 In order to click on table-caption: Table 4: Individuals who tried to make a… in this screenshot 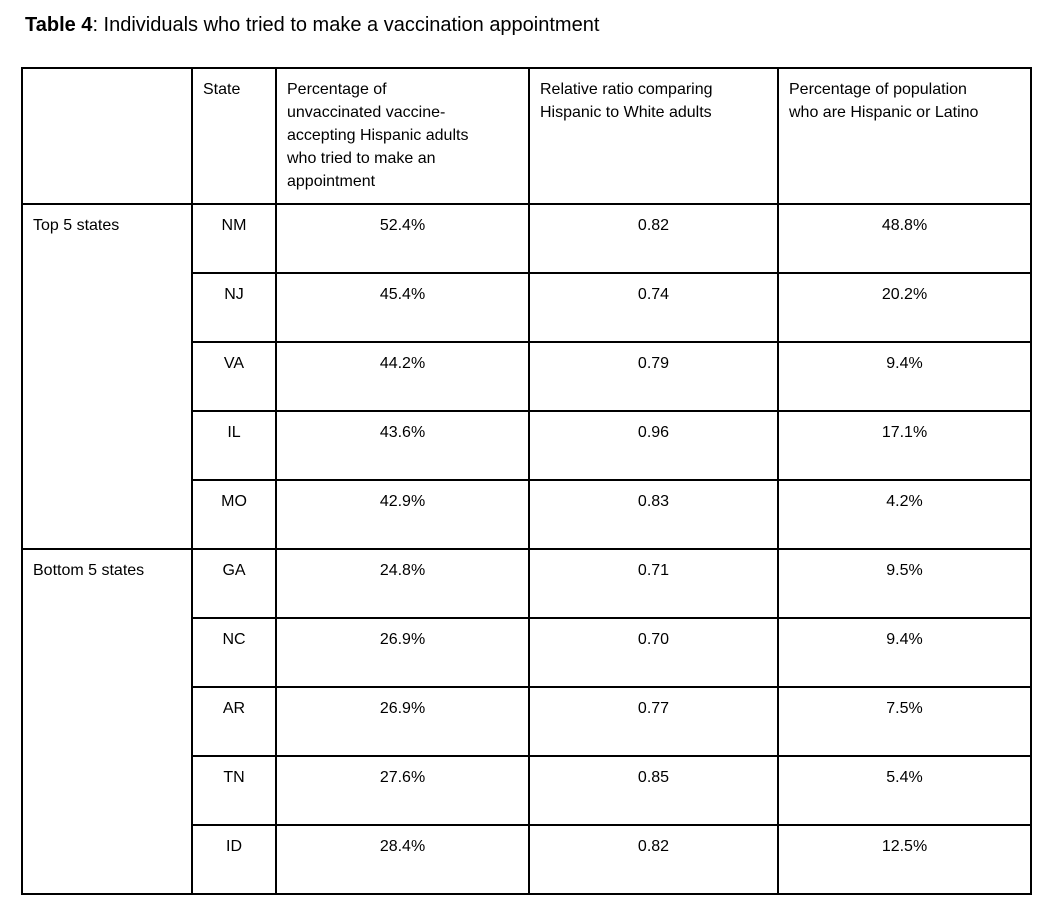, I will do `click(532, 18)`.